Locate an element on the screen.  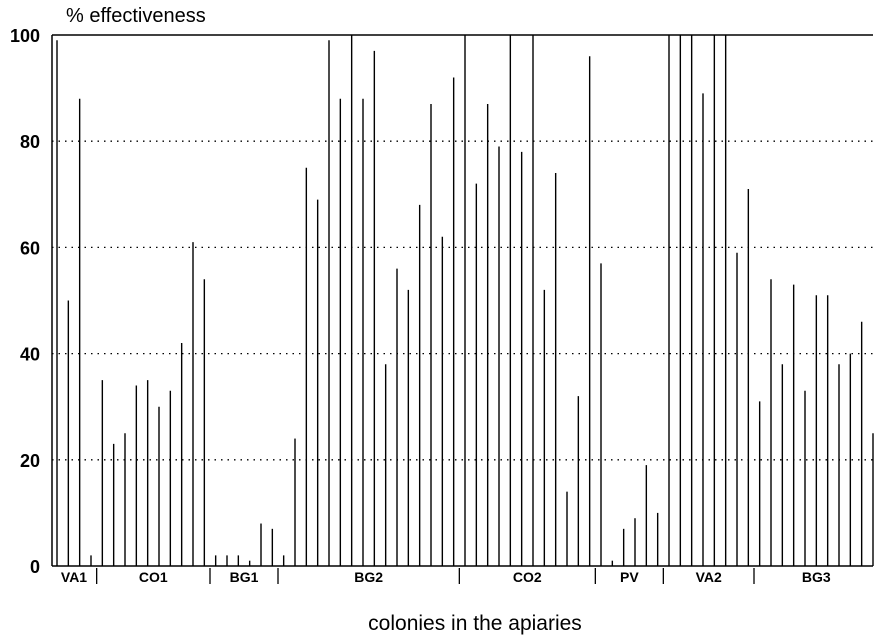
group-label: VA1 is located at coordinates (74, 577).